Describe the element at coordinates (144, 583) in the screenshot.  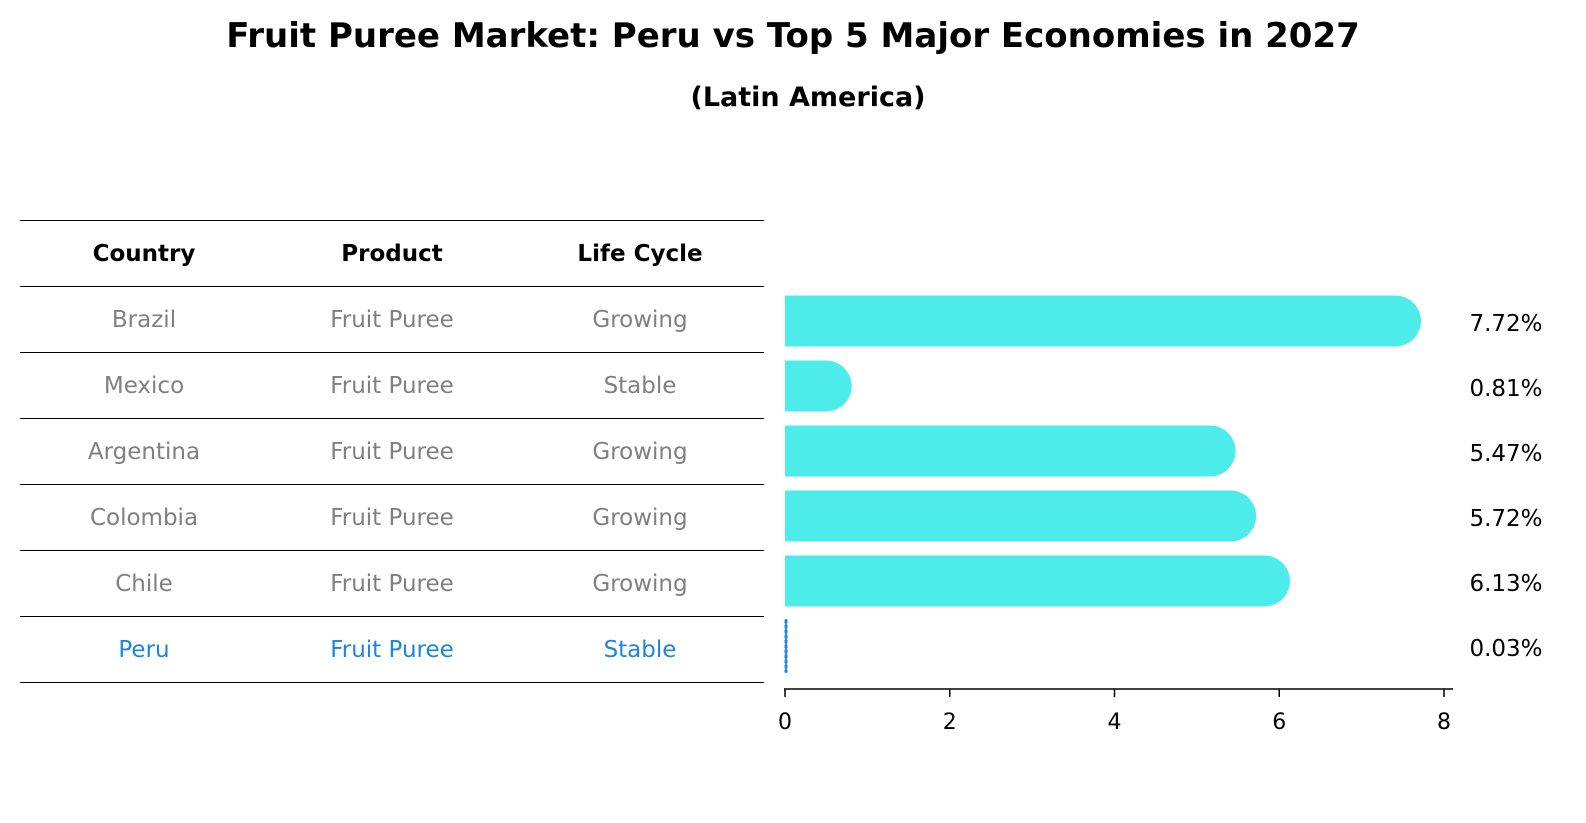
I see `cell-country: Chile` at that location.